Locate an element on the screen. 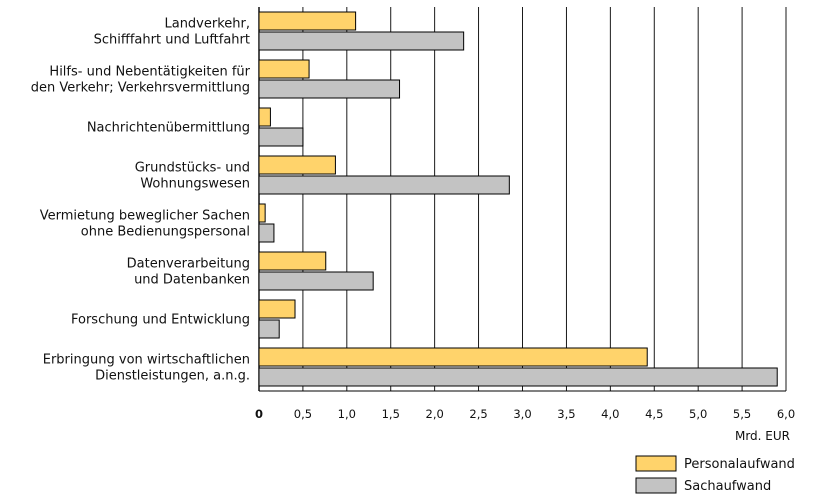 The image size is (816, 500). legend-swatch-sachaufwand is located at coordinates (656, 485).